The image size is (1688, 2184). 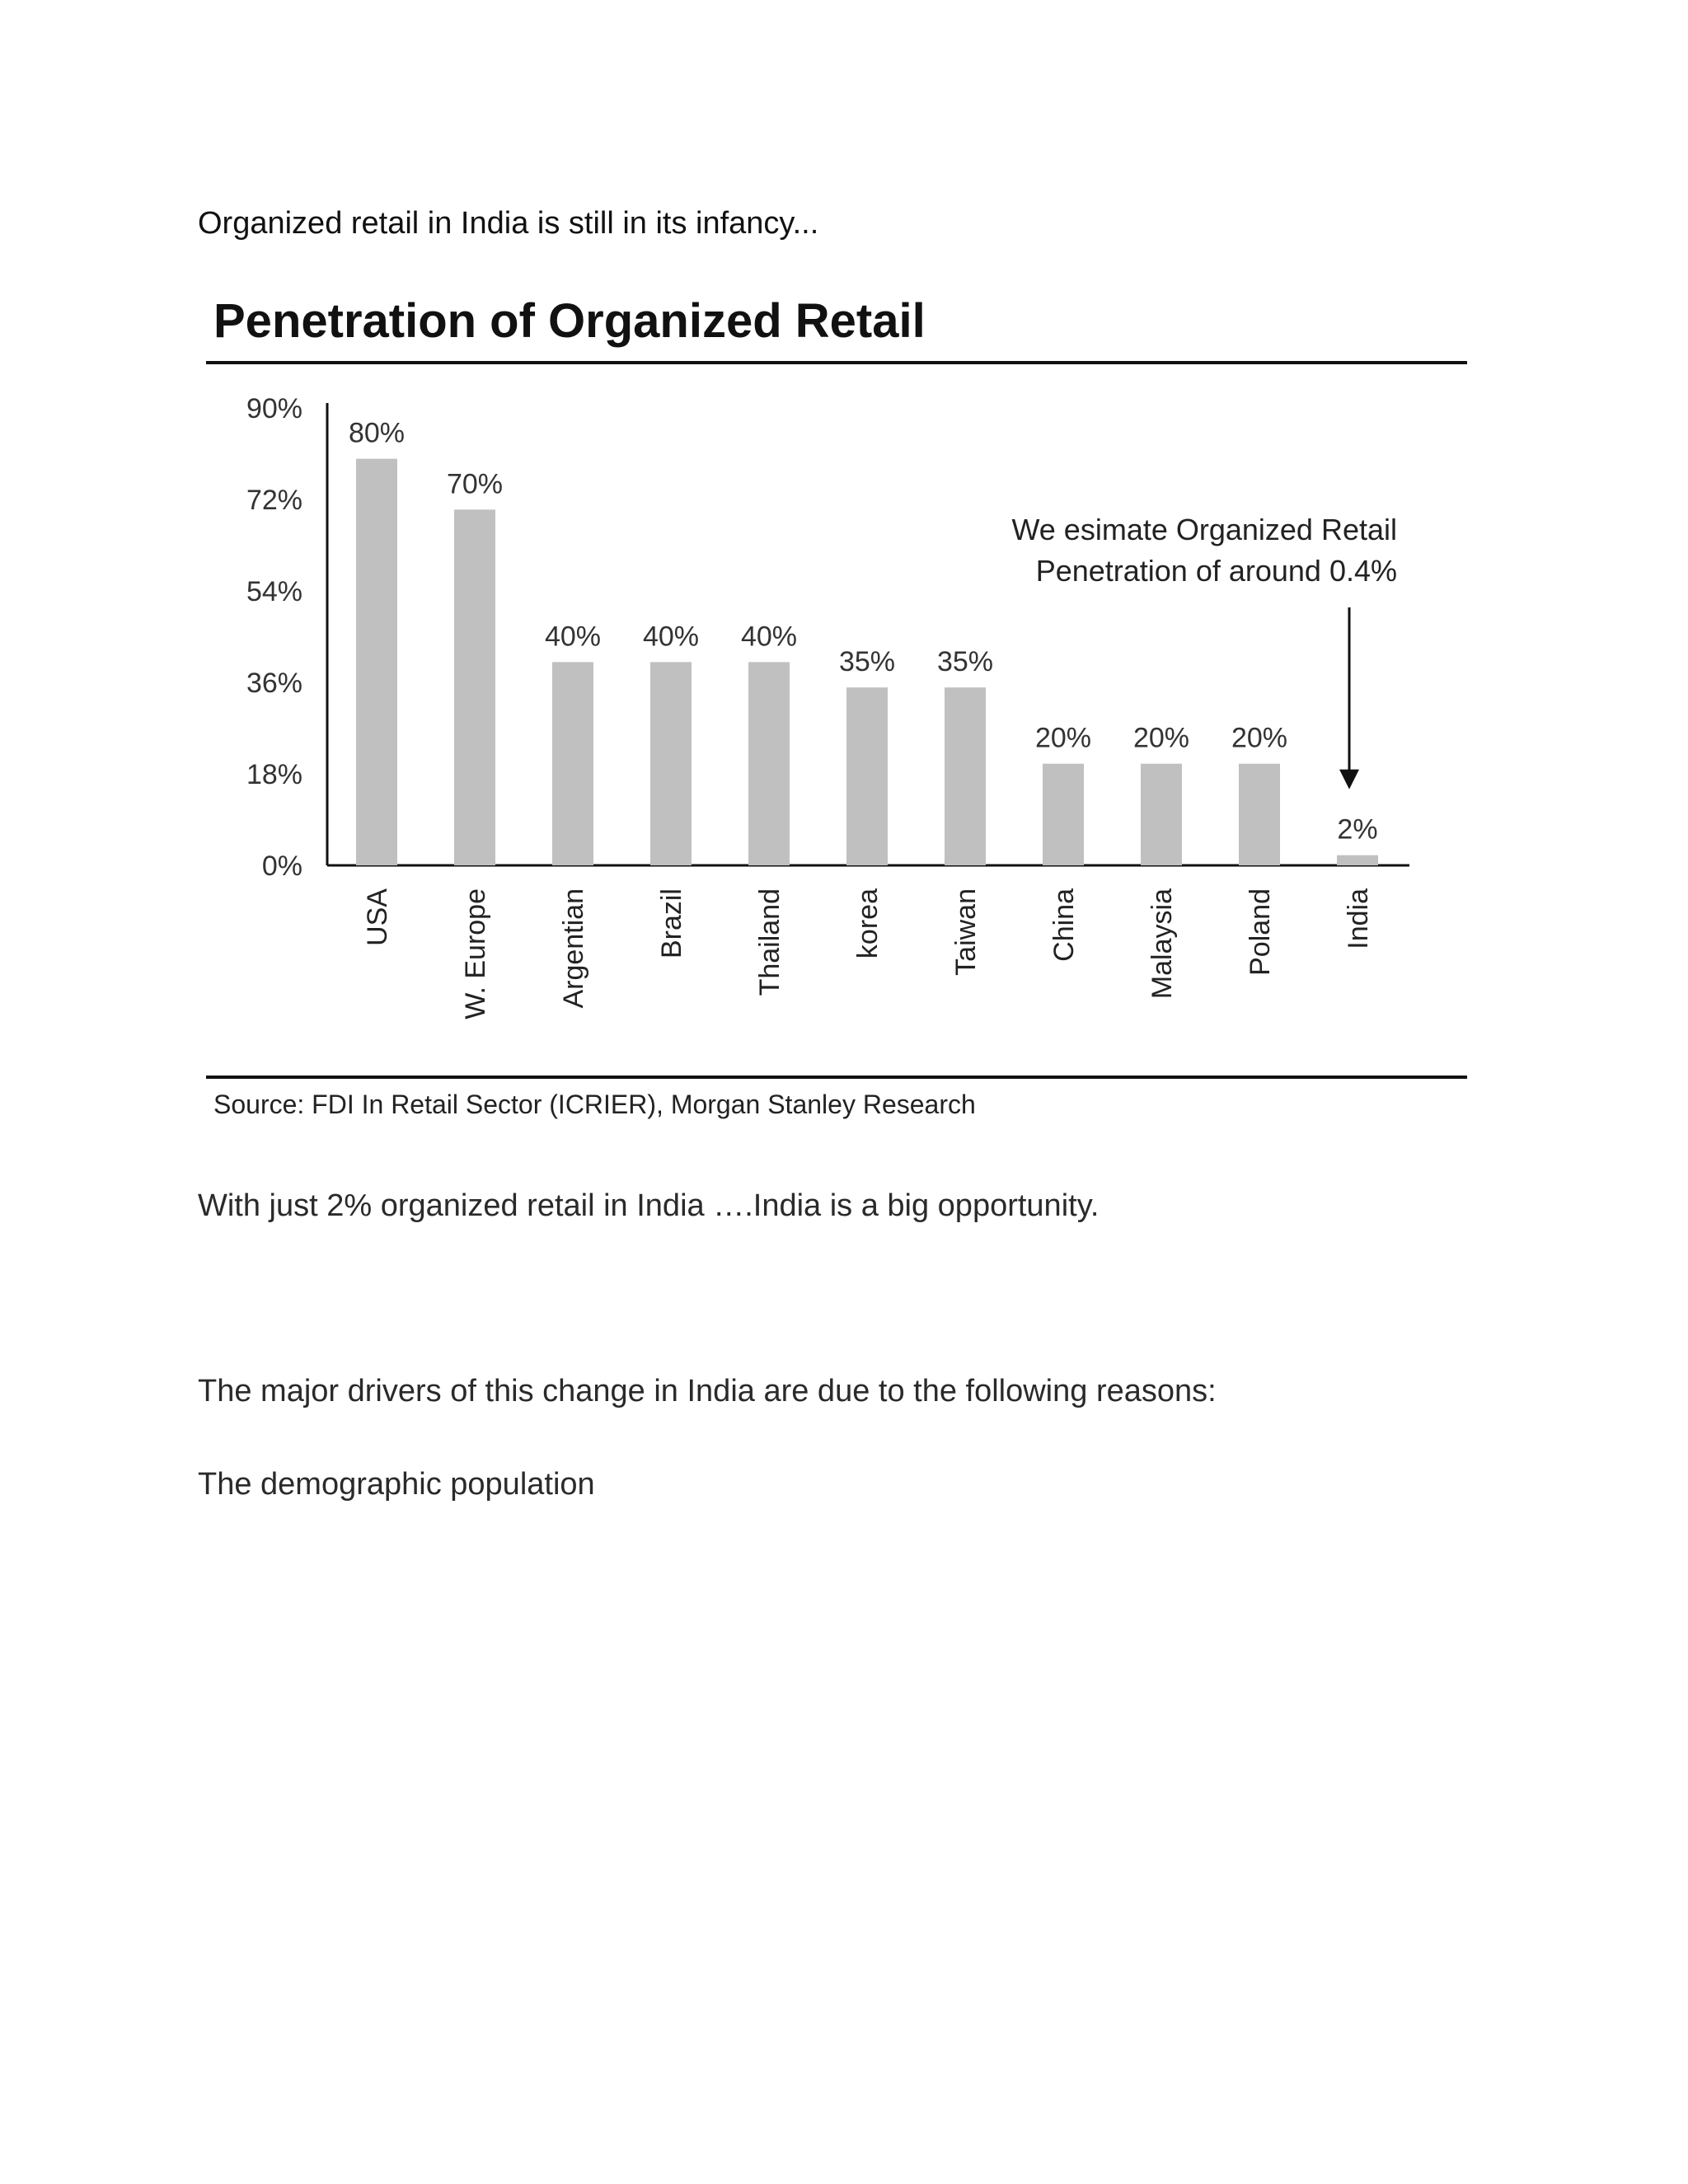 I want to click on category-label: Taiwan, so click(x=966, y=932).